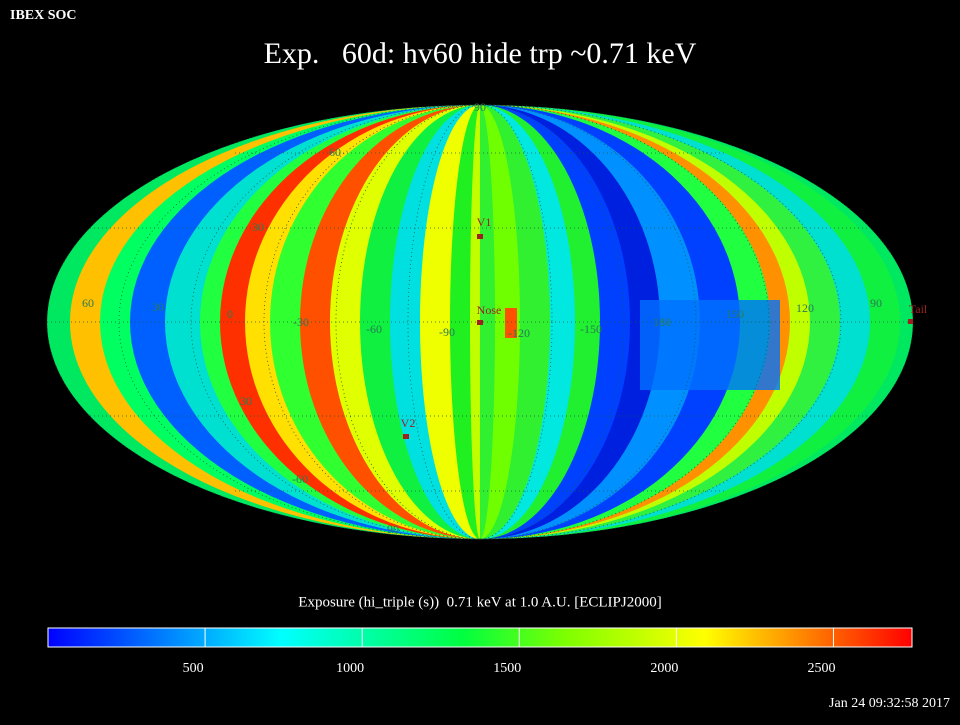 The width and height of the screenshot is (960, 725). I want to click on colorbar-tick-label: 1000, so click(350, 668).